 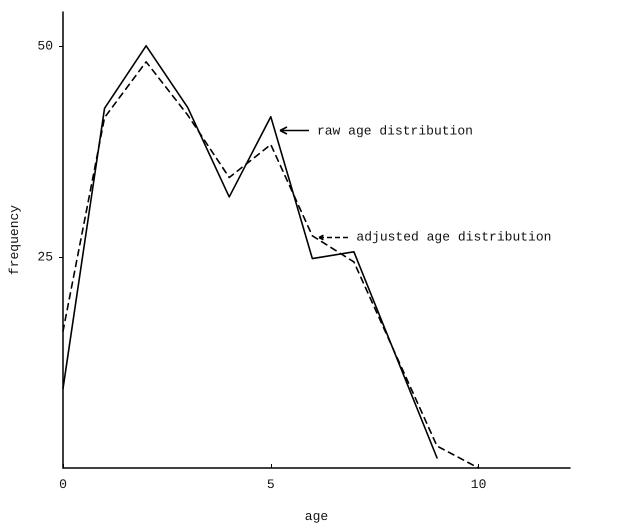 What do you see at coordinates (478, 484) in the screenshot?
I see `x-tick-label: 10` at bounding box center [478, 484].